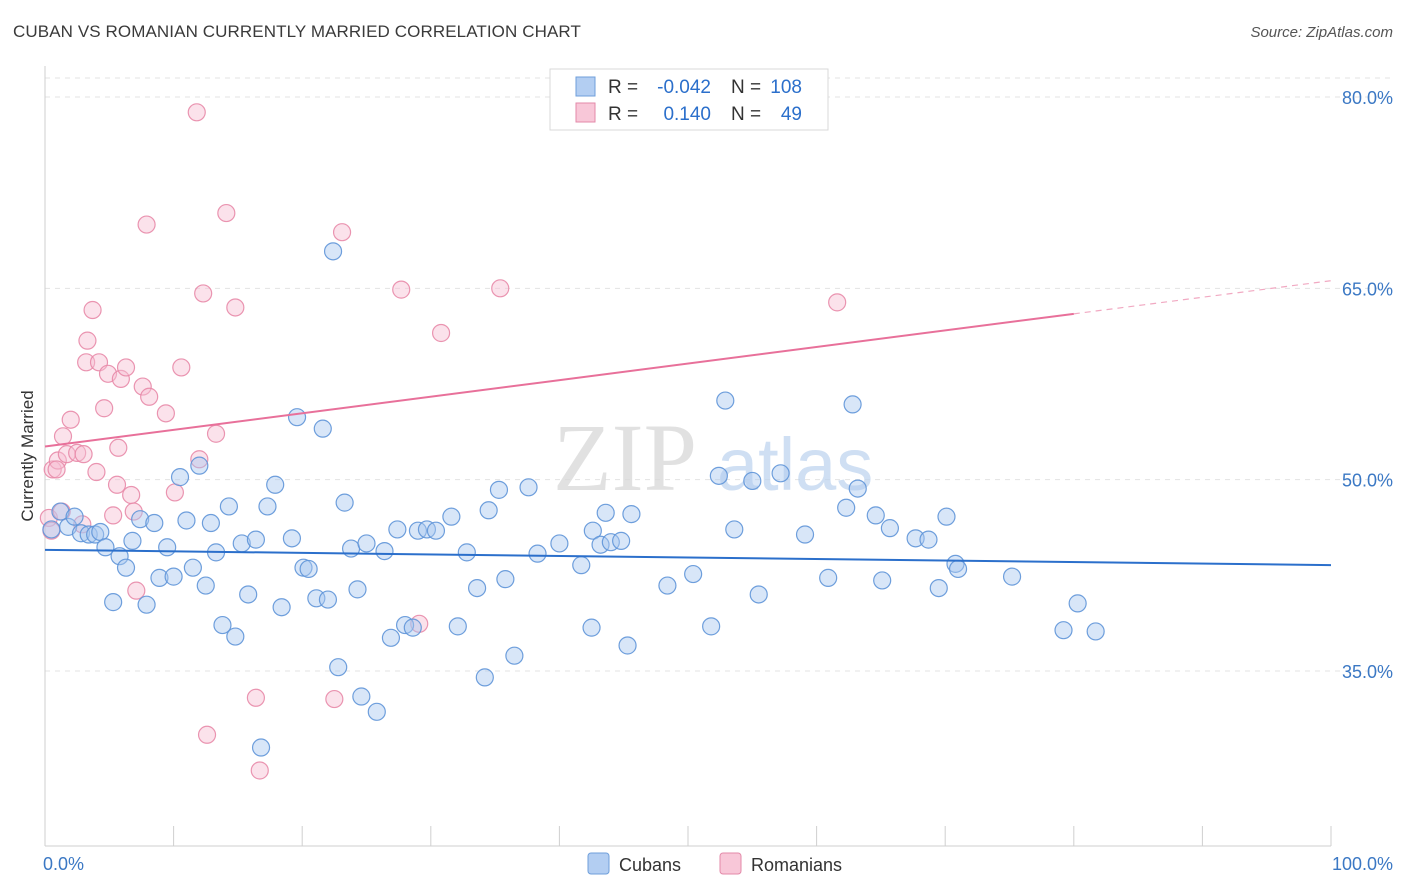  What do you see at coordinates (598, 863) in the screenshot?
I see `bottom-legend-swatch-cubans` at bounding box center [598, 863].